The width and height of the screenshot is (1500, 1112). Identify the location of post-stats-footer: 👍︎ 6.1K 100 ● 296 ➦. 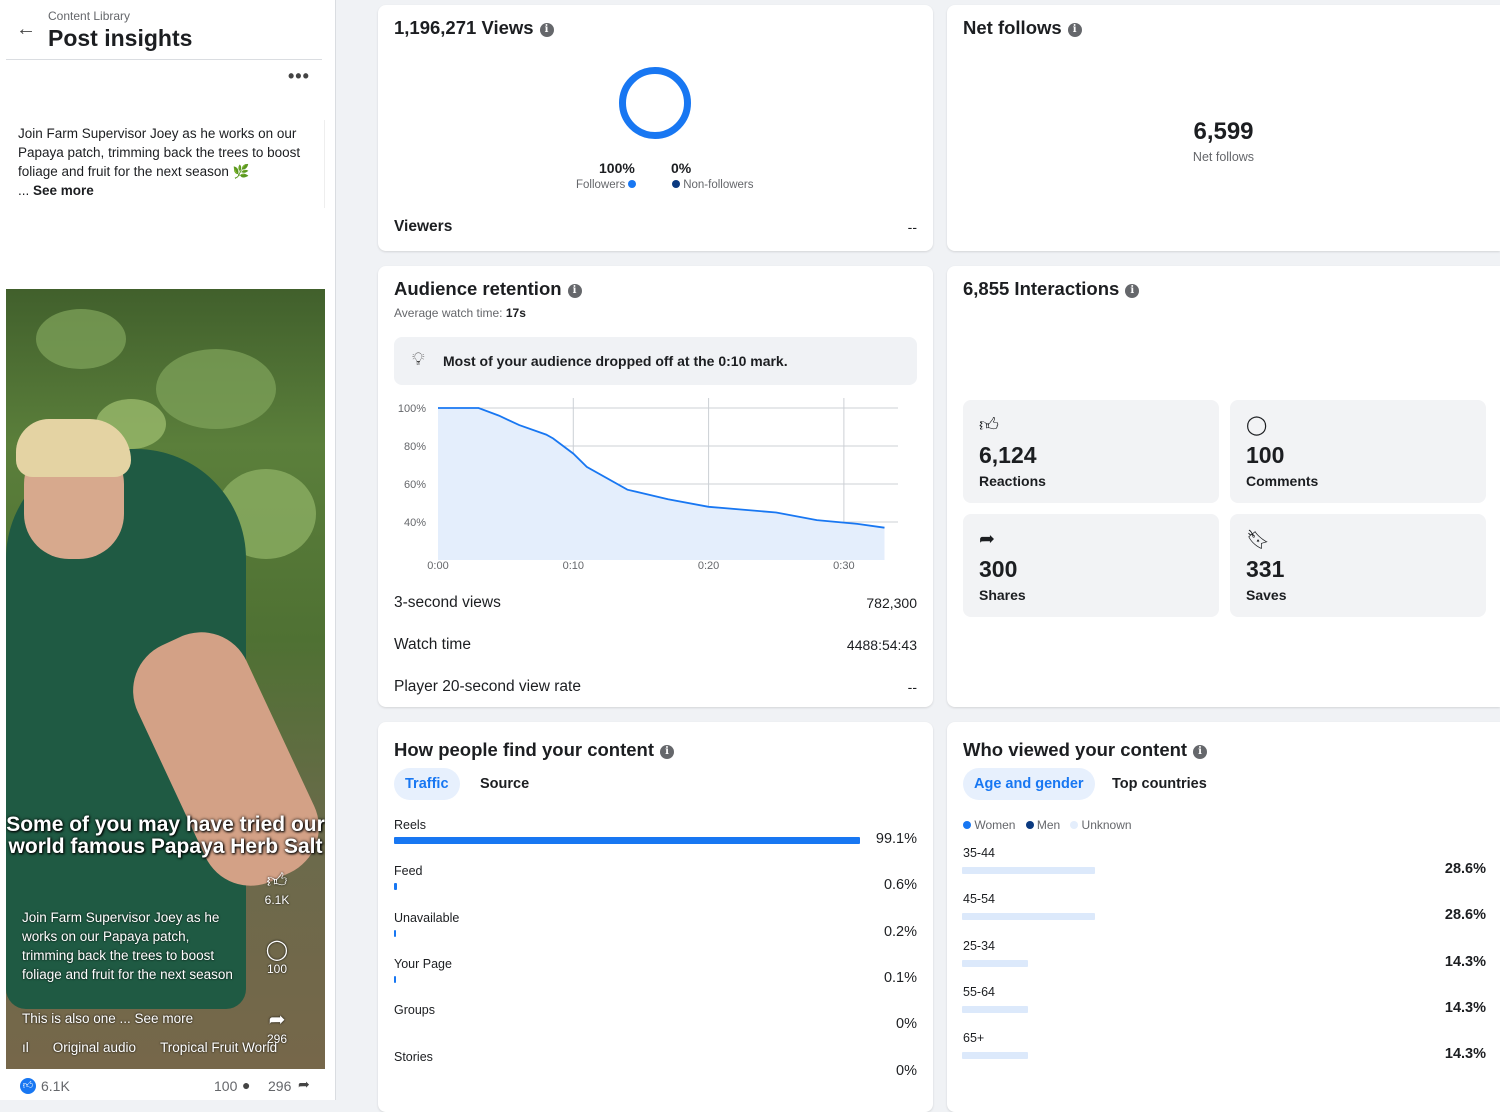
(165, 1086).